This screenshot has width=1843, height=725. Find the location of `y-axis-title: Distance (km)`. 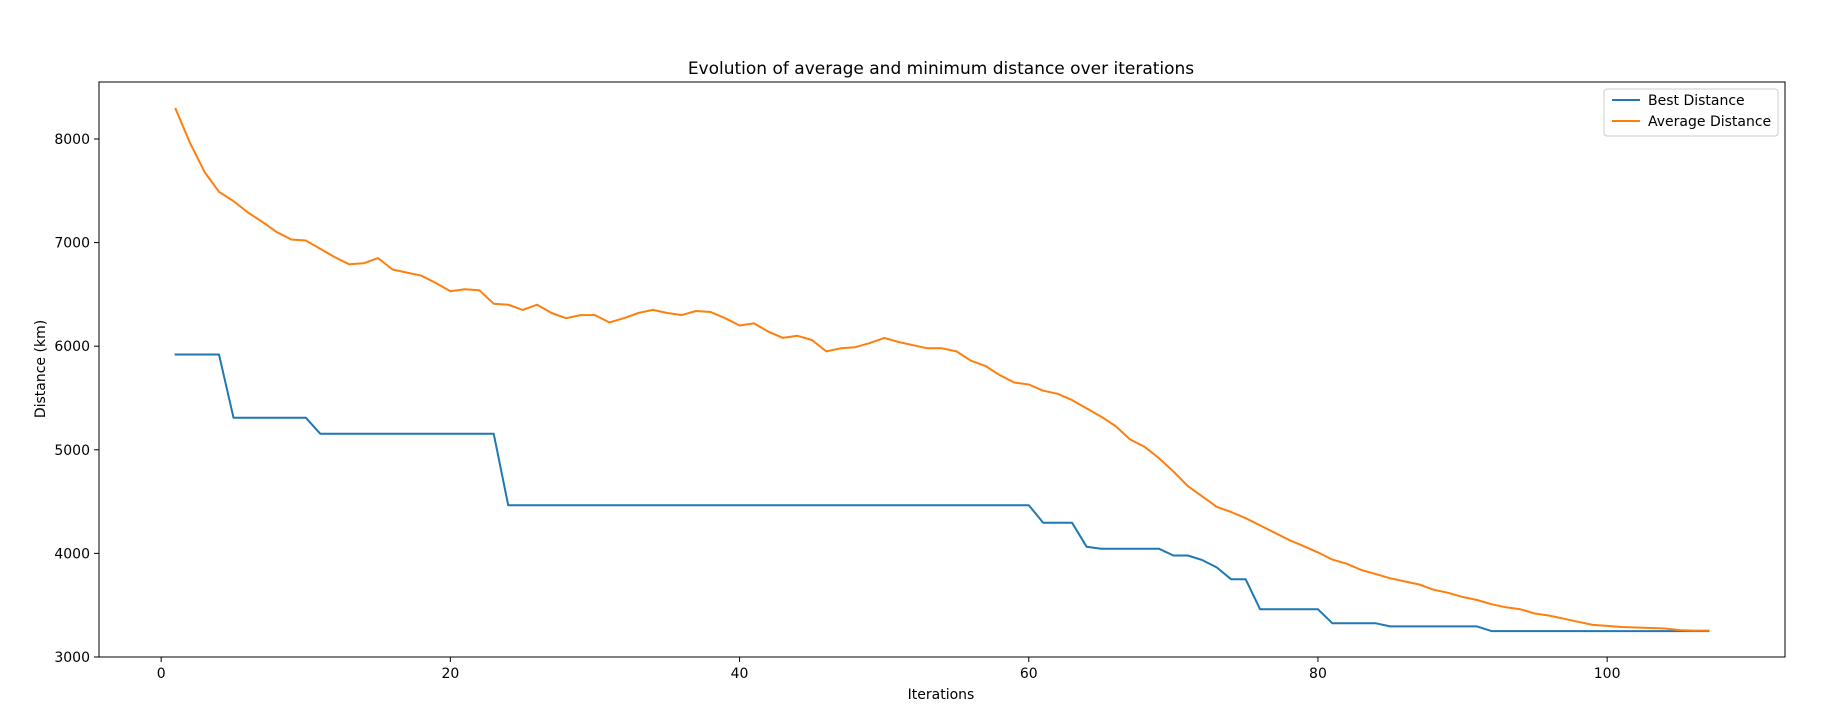

y-axis-title: Distance (km) is located at coordinates (41, 369).